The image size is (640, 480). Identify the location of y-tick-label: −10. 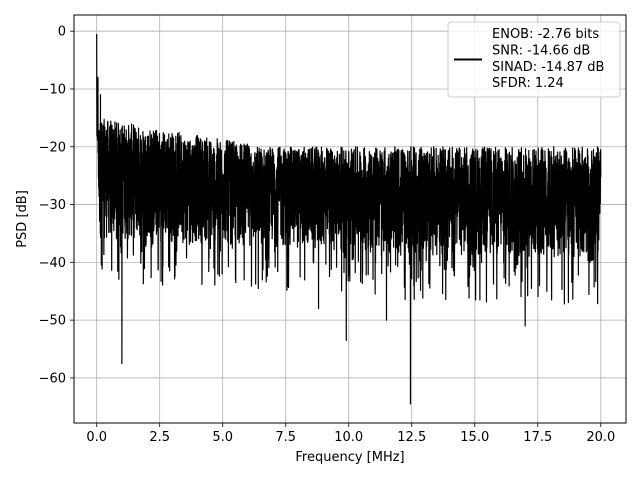
(52, 89).